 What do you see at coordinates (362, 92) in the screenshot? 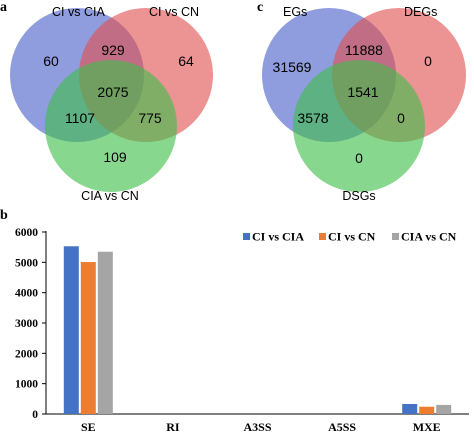
I see `venn-c-region-center: 1541` at bounding box center [362, 92].